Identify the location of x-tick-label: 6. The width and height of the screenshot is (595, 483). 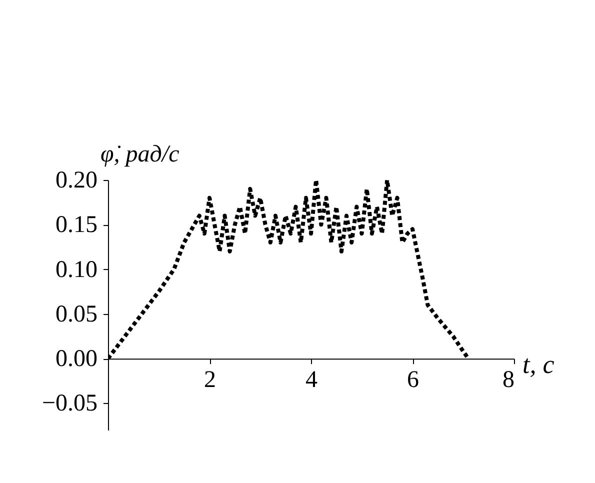
(413, 380).